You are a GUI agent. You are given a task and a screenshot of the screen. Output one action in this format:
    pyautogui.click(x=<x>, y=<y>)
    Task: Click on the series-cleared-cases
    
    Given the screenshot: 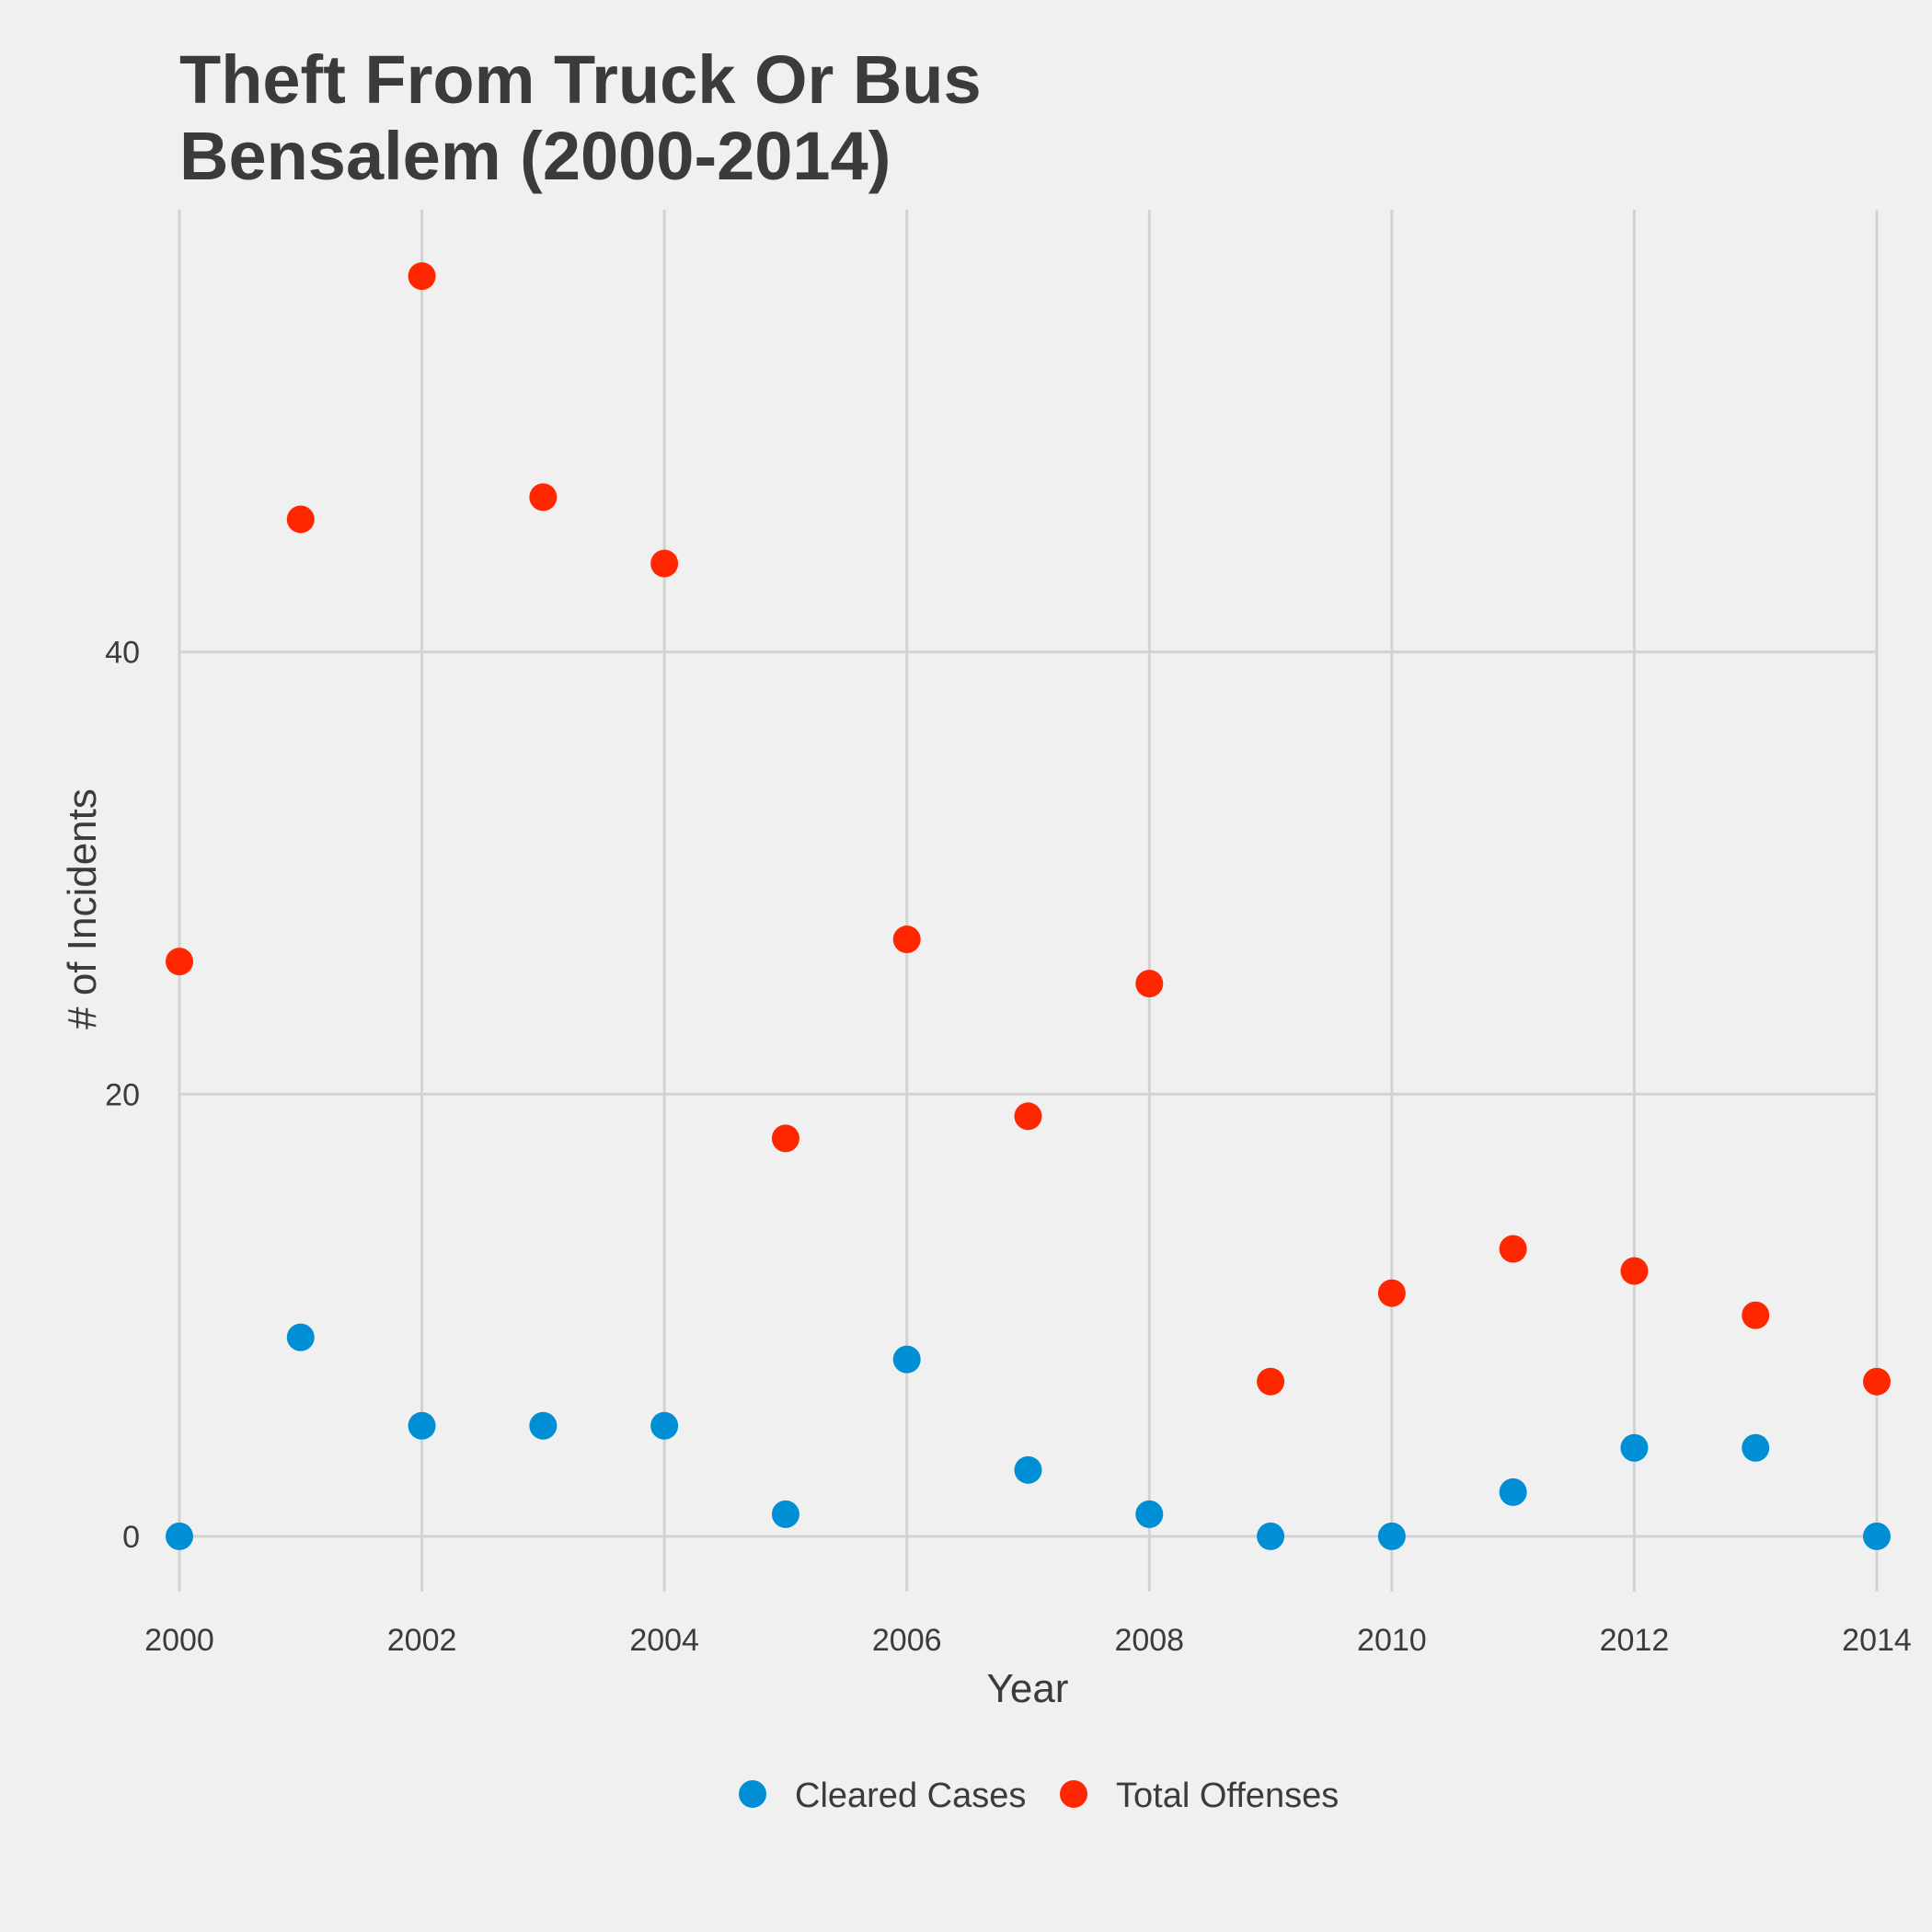 What is the action you would take?
    pyautogui.click(x=1028, y=1436)
    